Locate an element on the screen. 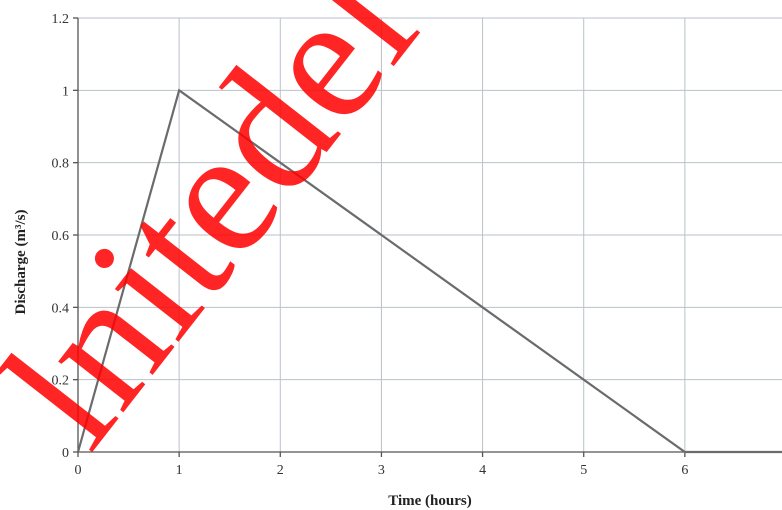 This screenshot has height=510, width=782. x-tick-label-2: 2 is located at coordinates (280, 470).